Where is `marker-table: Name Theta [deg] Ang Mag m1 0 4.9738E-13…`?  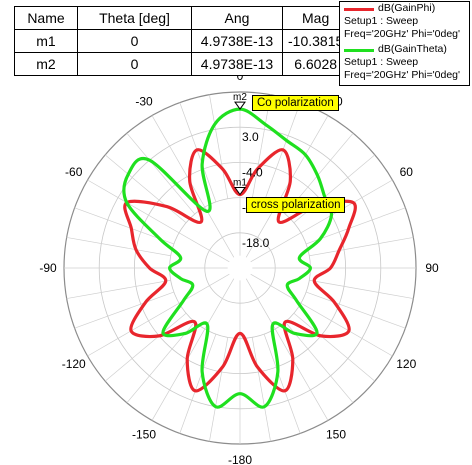
marker-table: Name Theta [deg] Ang Mag m1 0 4.9738E-13… is located at coordinates (182, 41).